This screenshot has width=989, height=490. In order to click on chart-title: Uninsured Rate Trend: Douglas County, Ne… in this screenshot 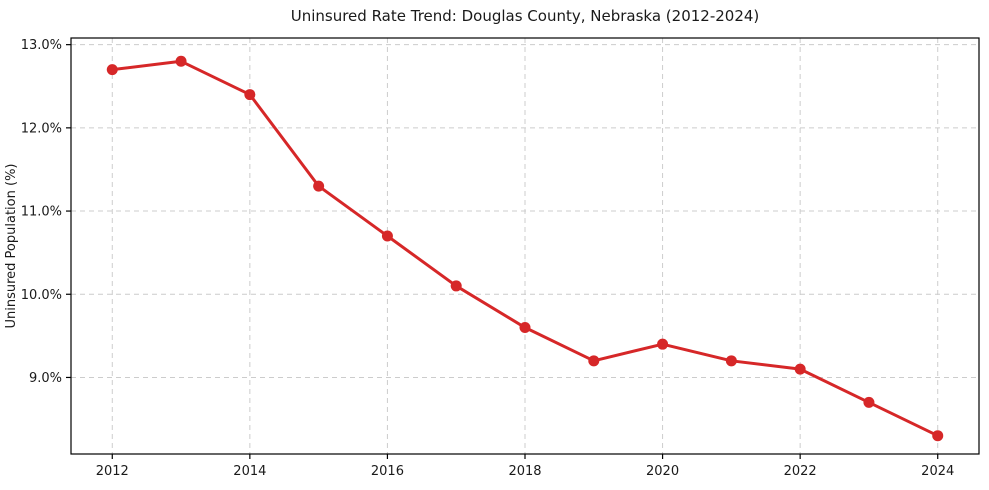, I will do `click(525, 16)`.